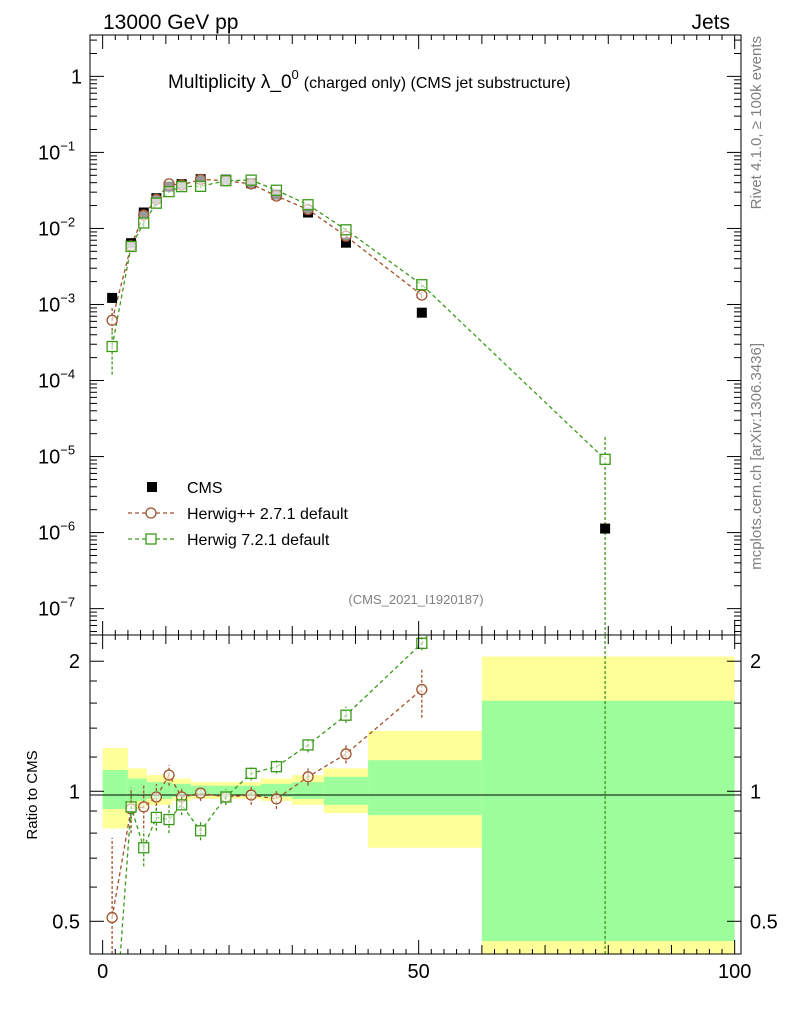 The width and height of the screenshot is (786, 1024). I want to click on x-tick-label: 100, so click(734, 972).